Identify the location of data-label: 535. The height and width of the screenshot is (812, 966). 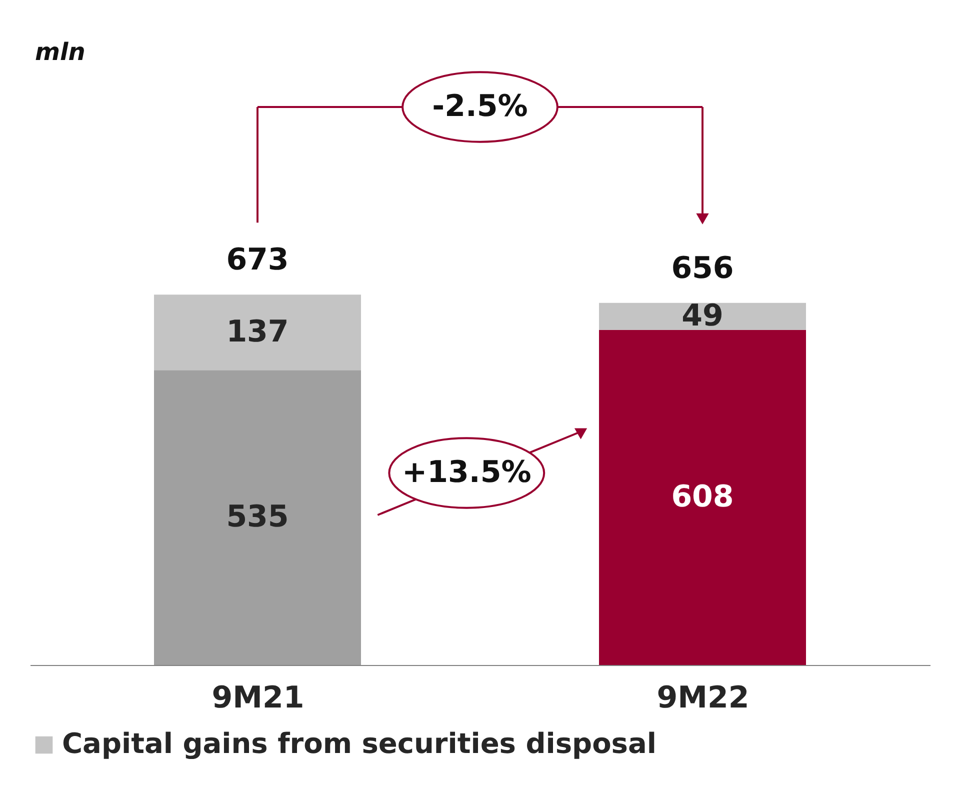
(257, 517).